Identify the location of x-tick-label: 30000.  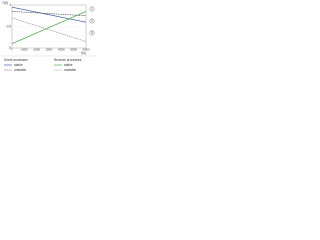
(49, 50).